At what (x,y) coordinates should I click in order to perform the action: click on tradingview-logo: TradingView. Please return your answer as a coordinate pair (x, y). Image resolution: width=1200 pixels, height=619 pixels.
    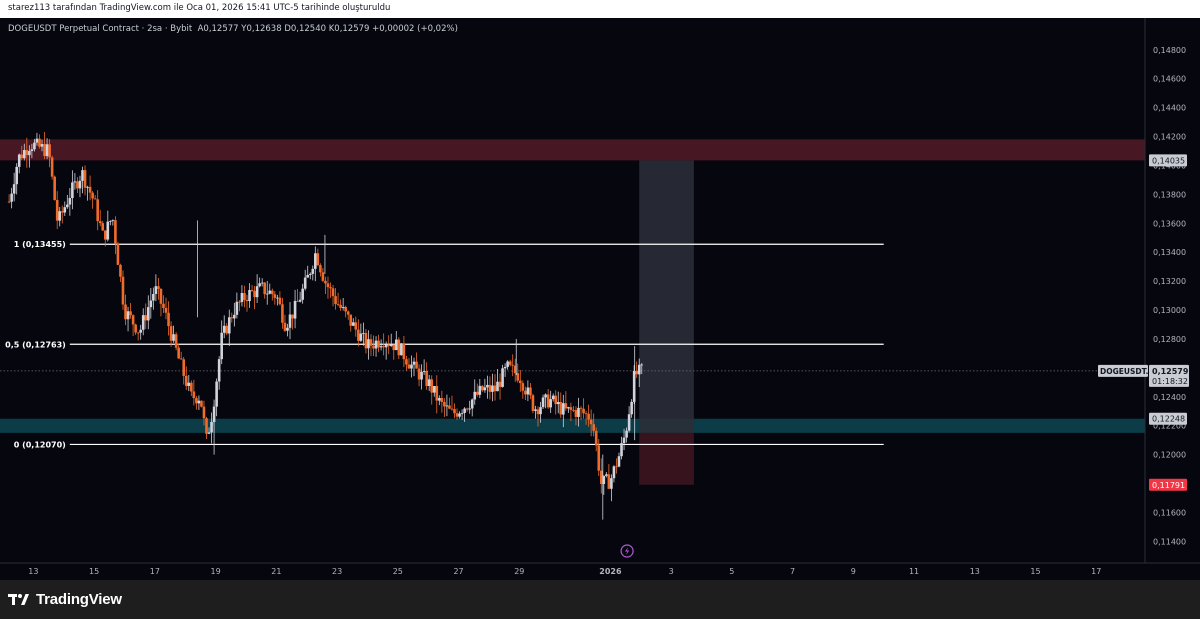
    Looking at the image, I should click on (65, 599).